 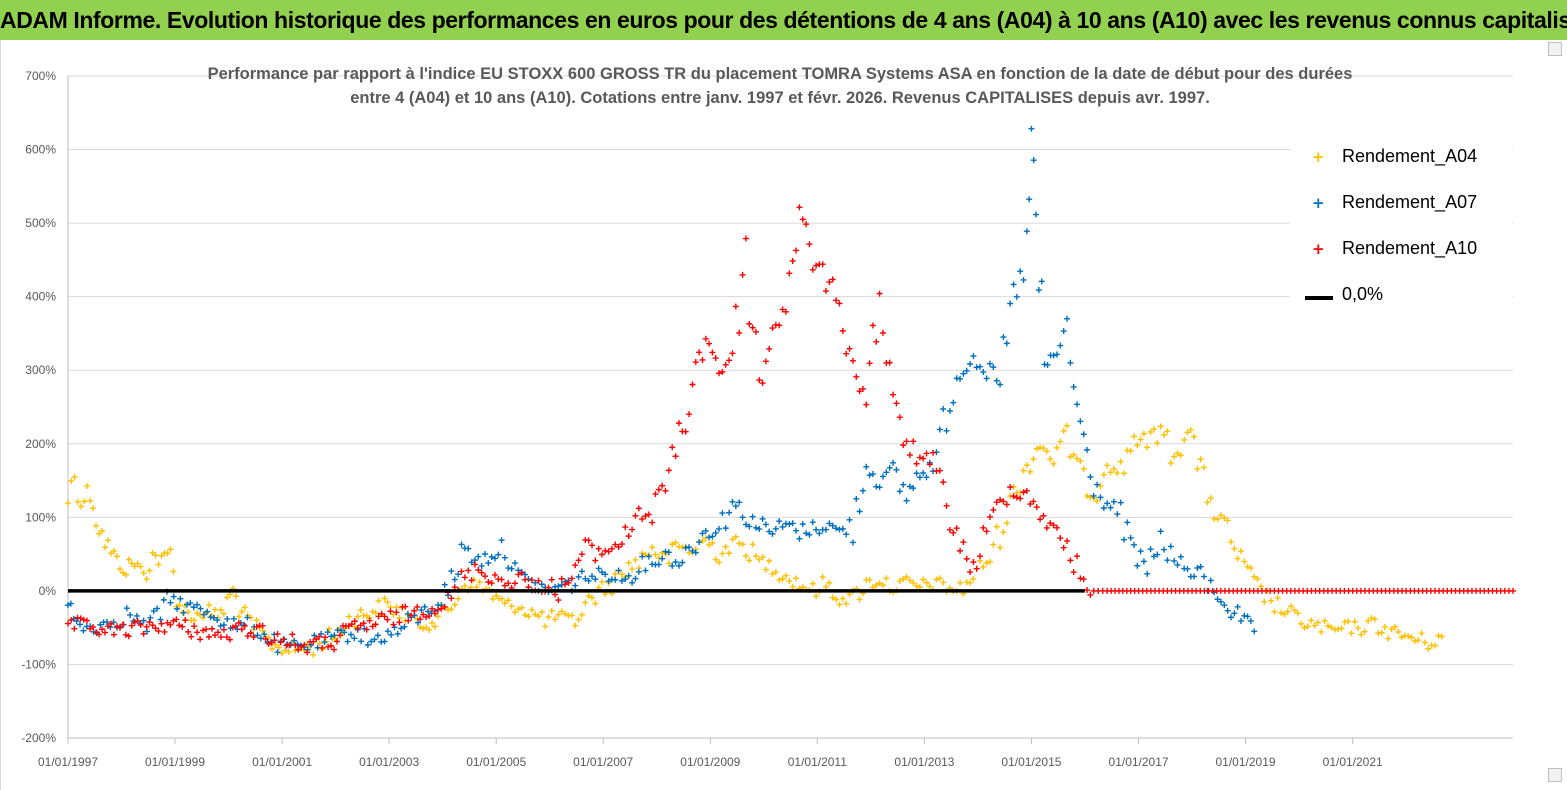 What do you see at coordinates (38, 407) in the screenshot?
I see `y-axis-ticks: -200% -100% 0% 100% 200% 300% 400% 500% 600% 700%` at bounding box center [38, 407].